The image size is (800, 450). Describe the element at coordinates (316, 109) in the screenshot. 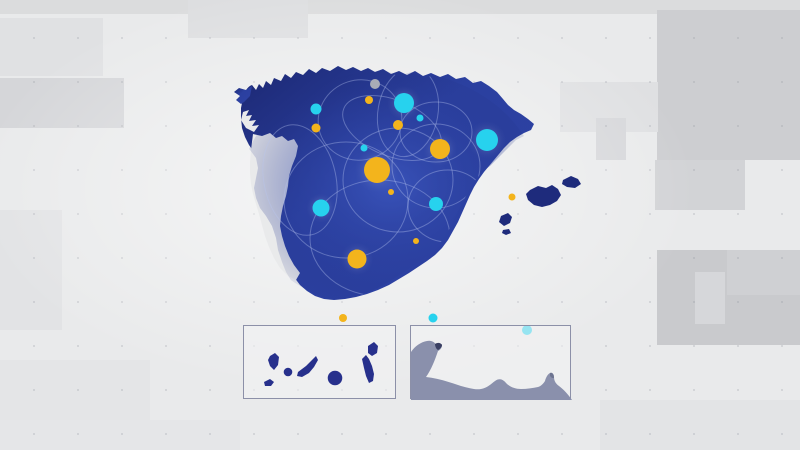

I see `marker-a-coruna` at that location.